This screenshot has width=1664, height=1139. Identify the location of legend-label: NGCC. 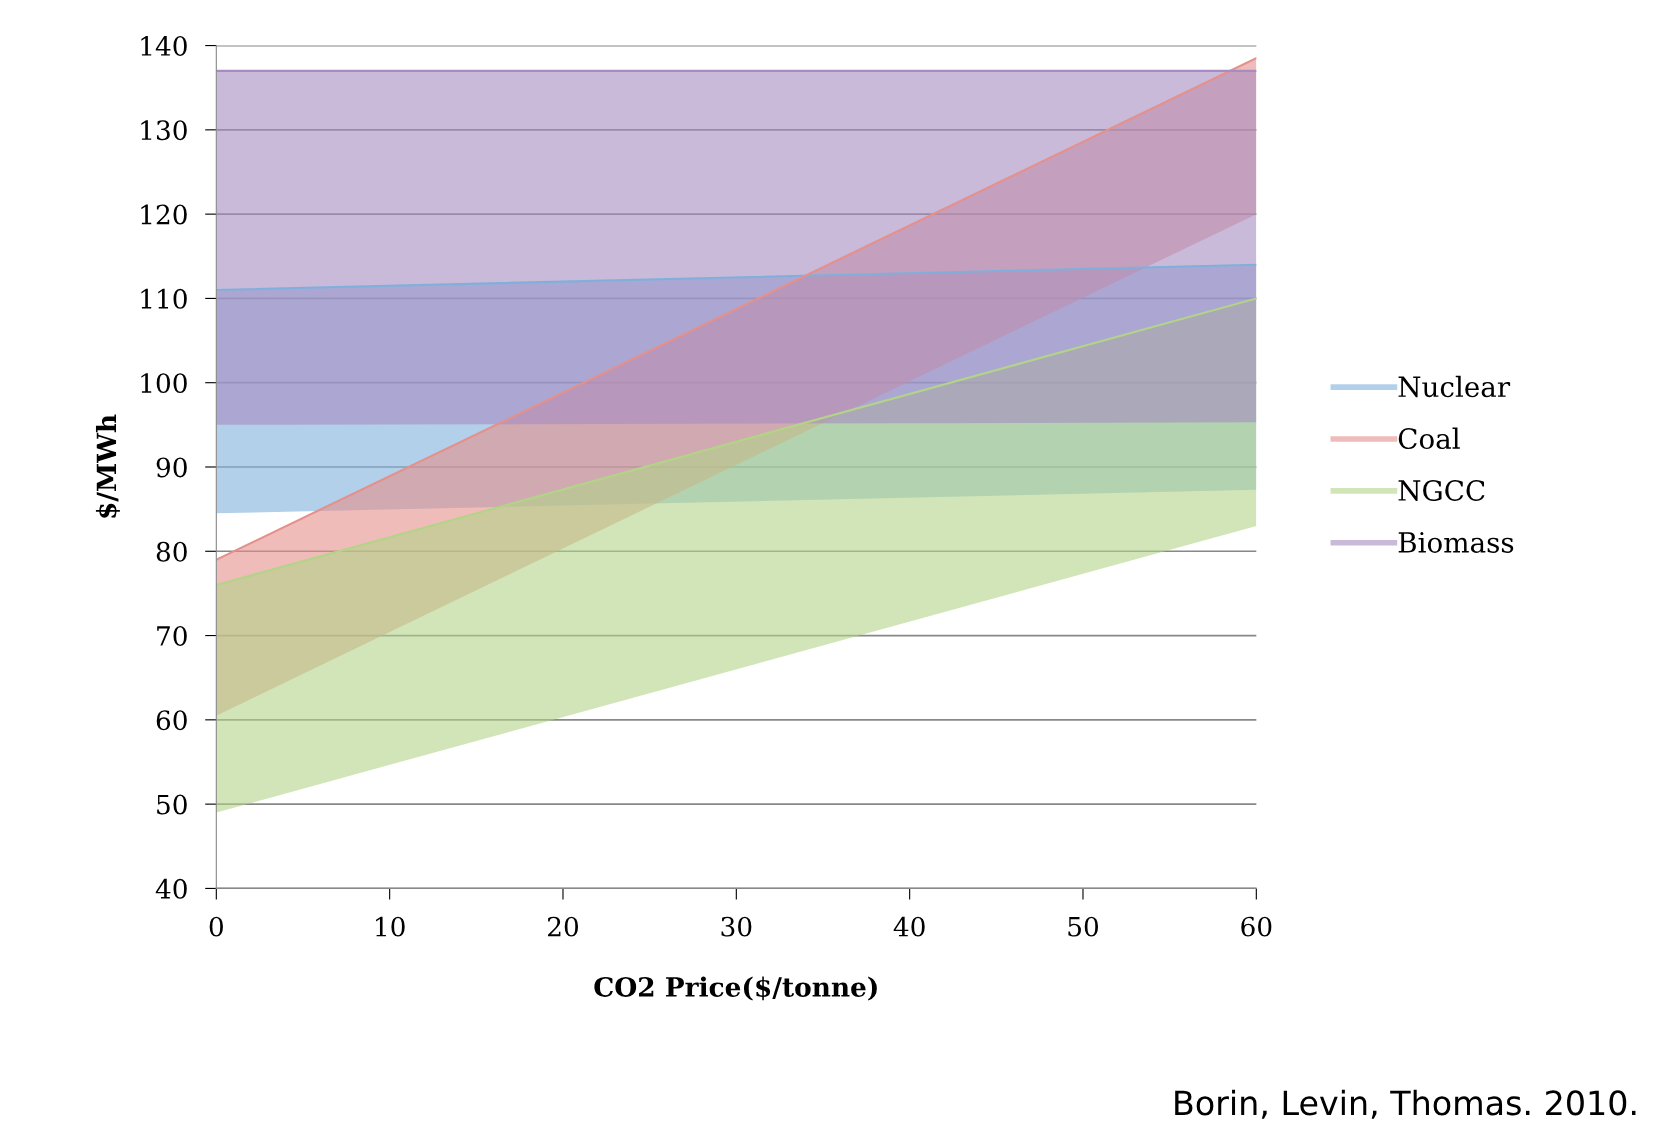
(1441, 490).